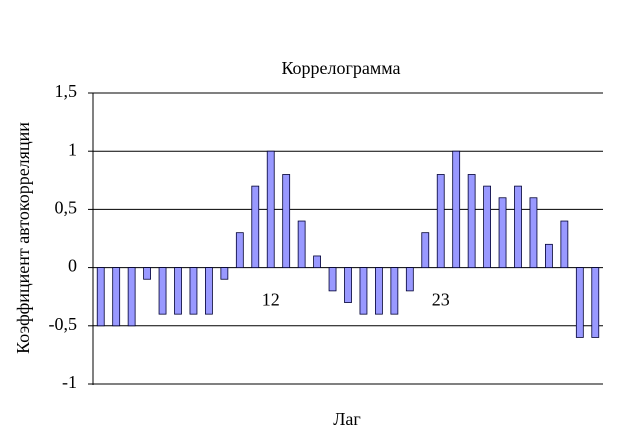 The height and width of the screenshot is (446, 619). Describe the element at coordinates (441, 300) in the screenshot. I see `x-tick-label: 23` at that location.